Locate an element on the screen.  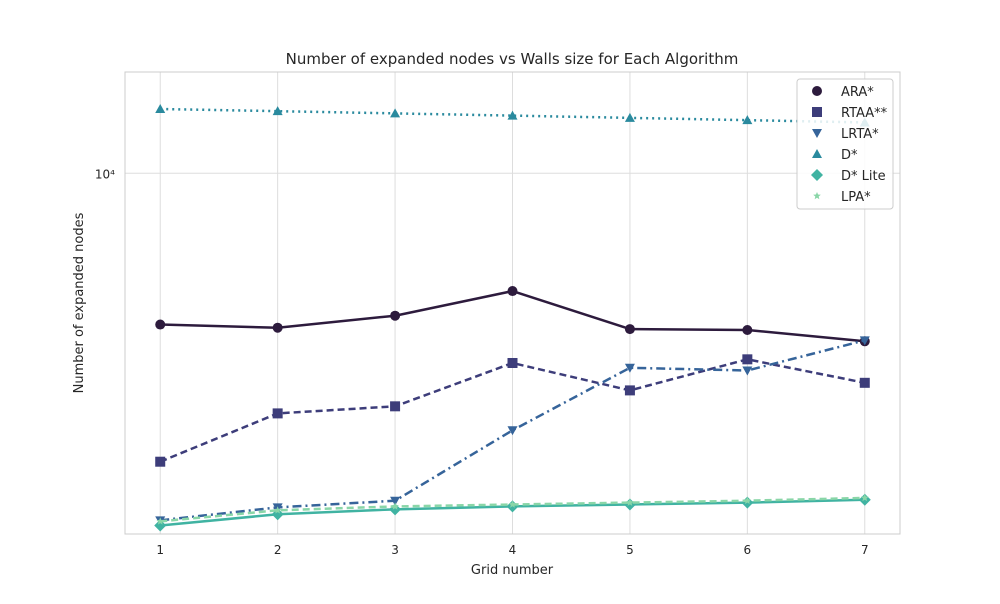
legend-item: D* Lite is located at coordinates (848, 176).